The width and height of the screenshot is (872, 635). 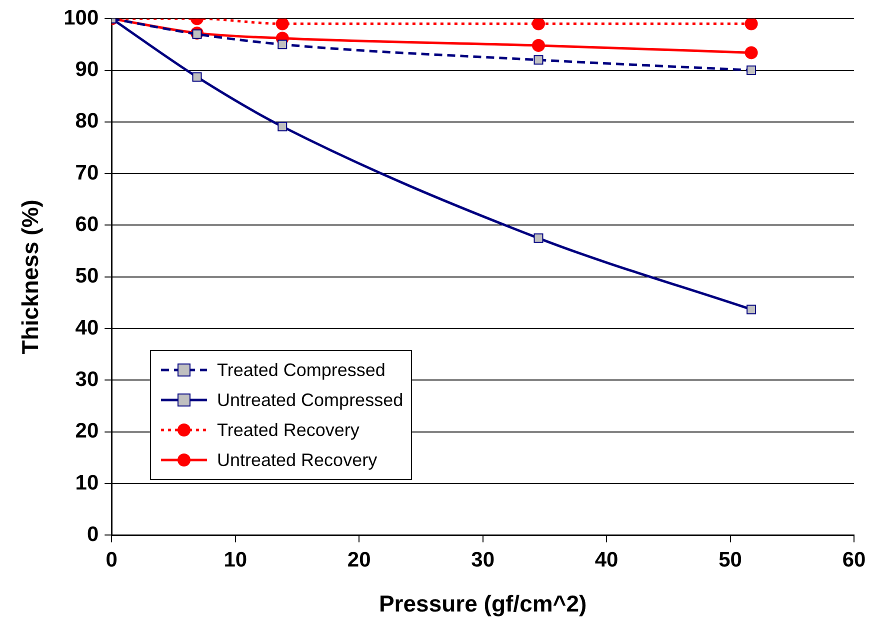 I want to click on y-axis-title: Thickness (%), so click(x=30, y=277).